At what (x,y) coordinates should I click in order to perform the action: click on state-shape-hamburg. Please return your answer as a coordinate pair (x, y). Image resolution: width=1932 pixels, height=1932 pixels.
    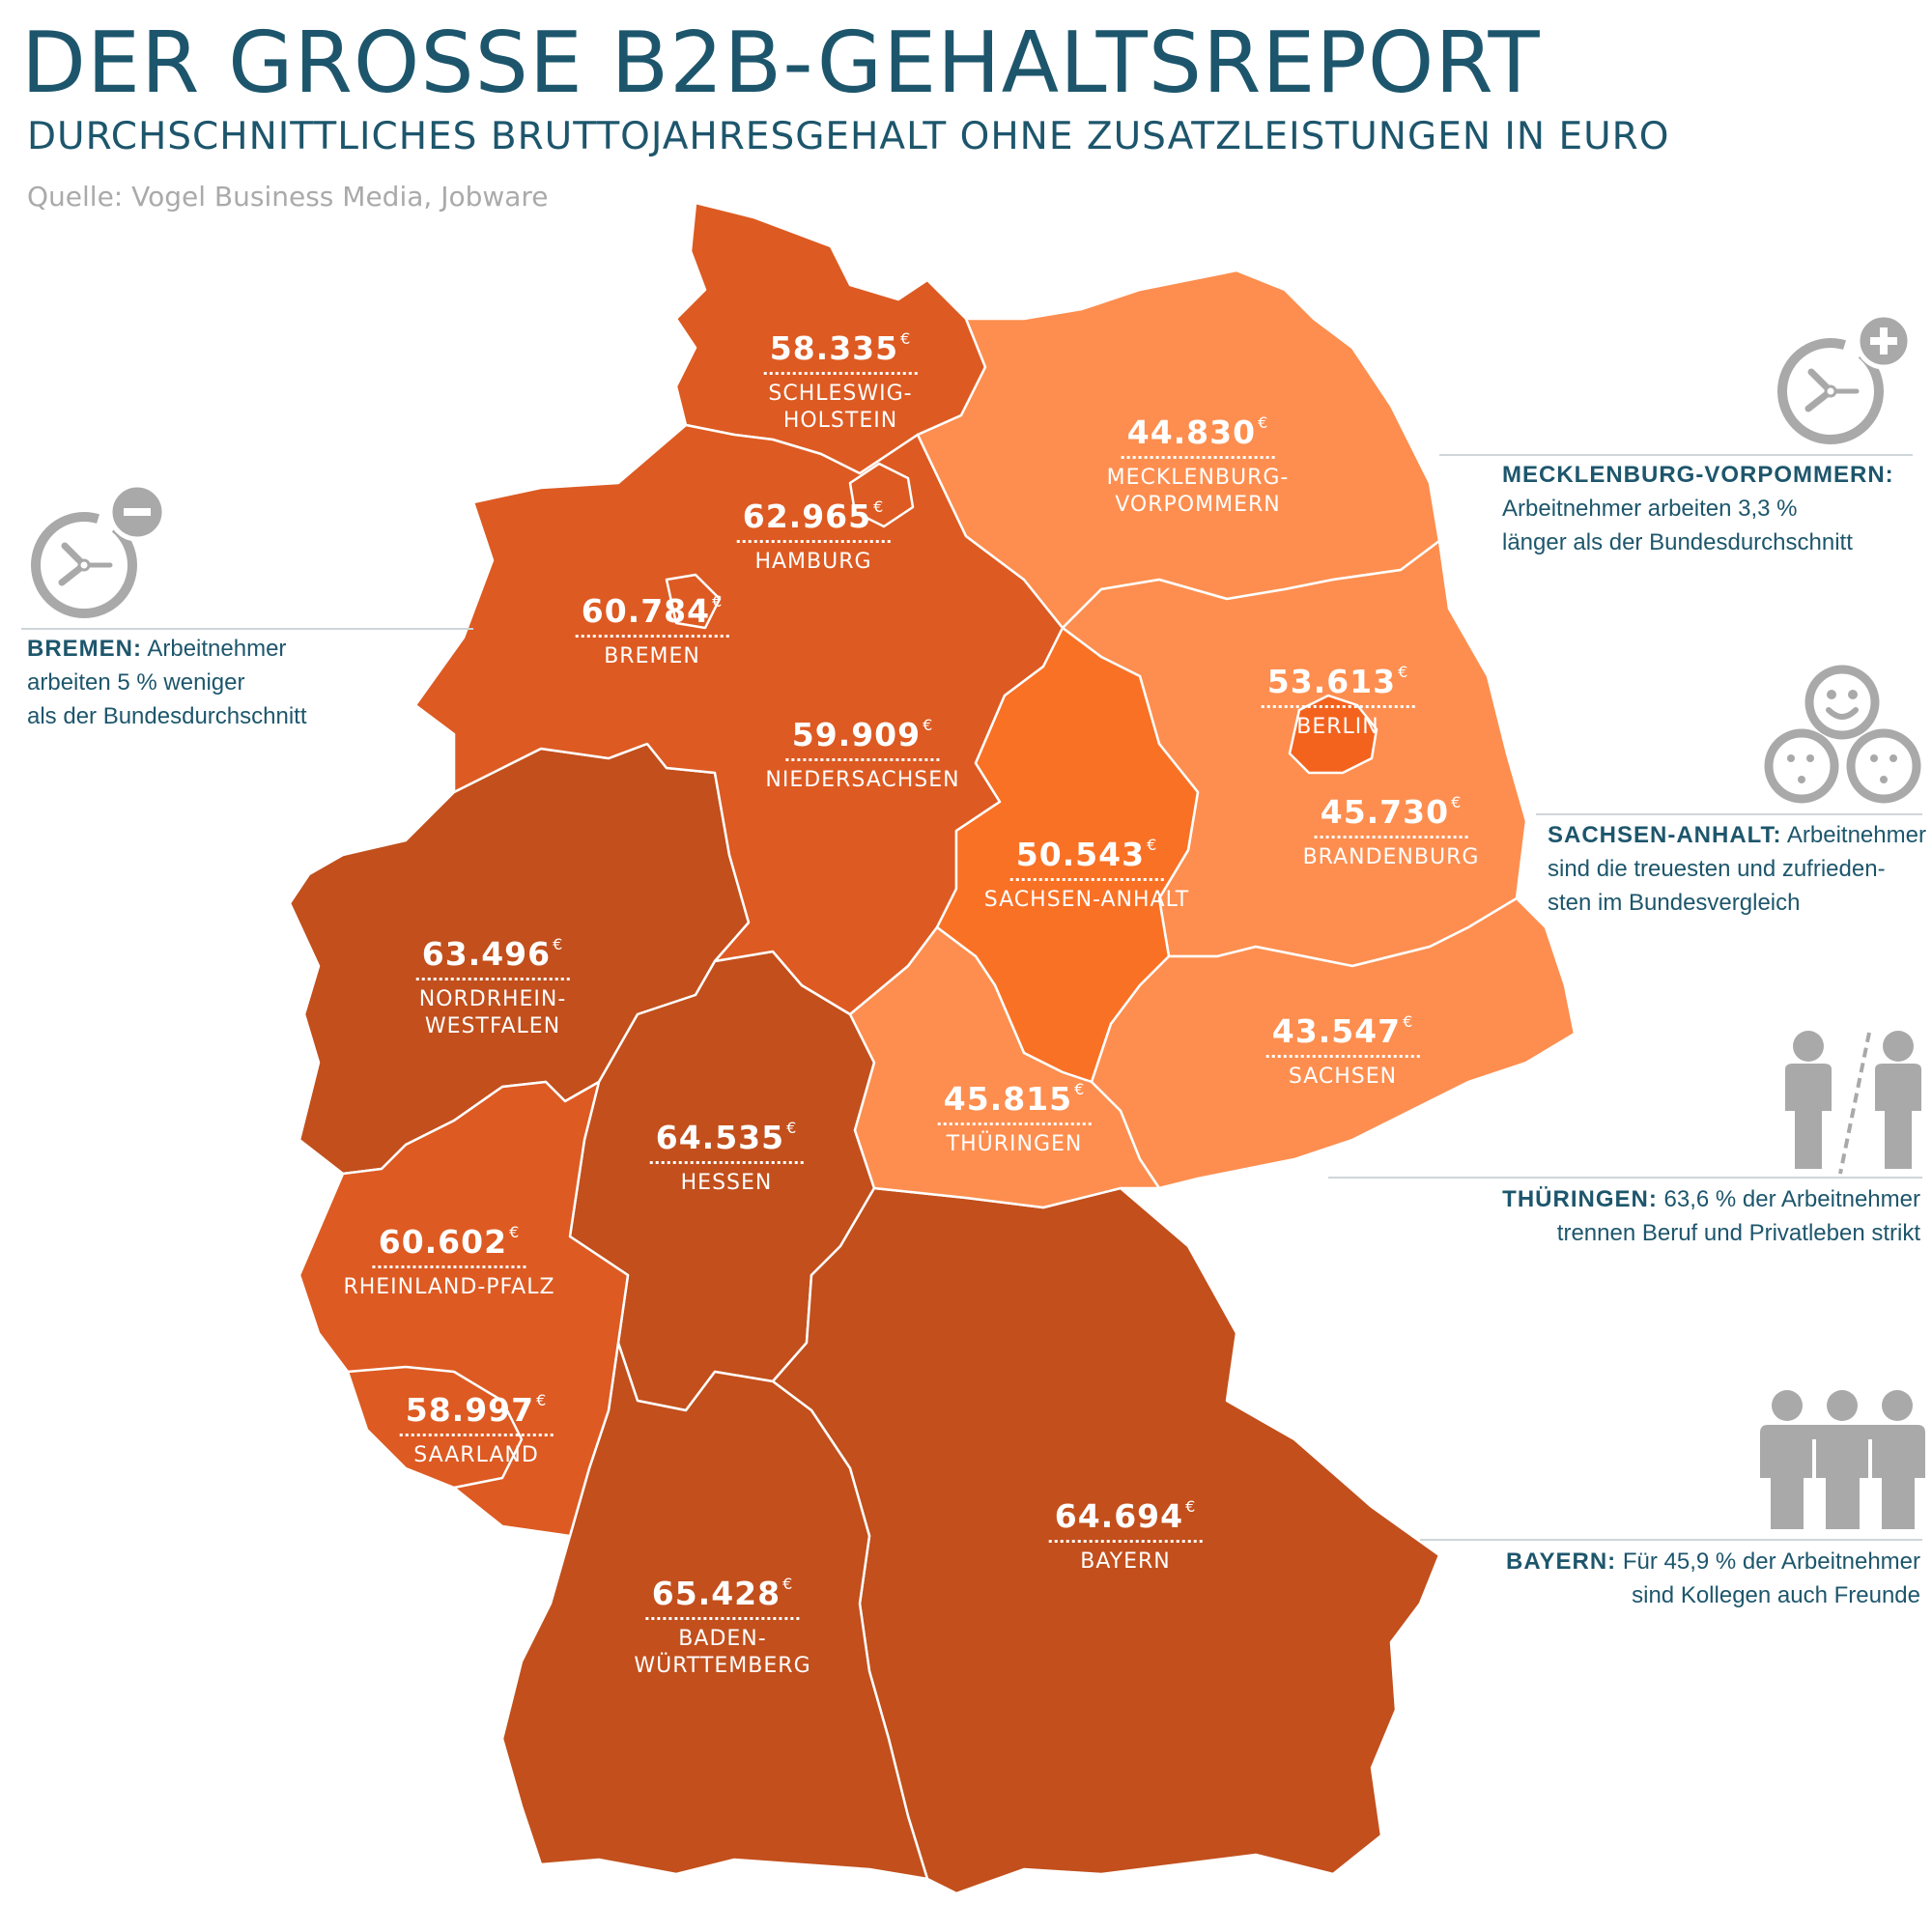
    Looking at the image, I should click on (881, 495).